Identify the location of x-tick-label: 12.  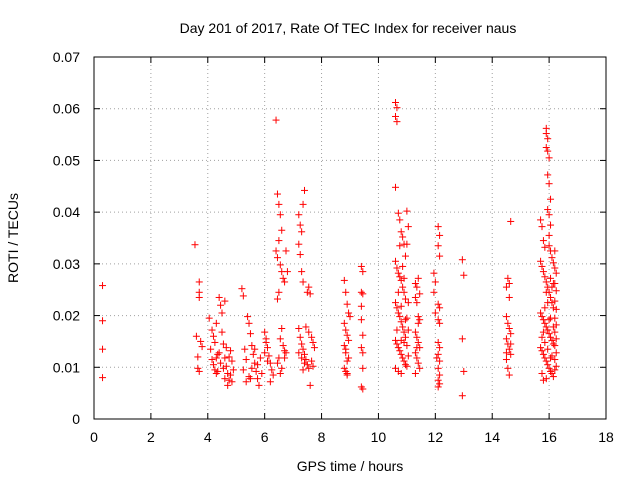
(436, 437).